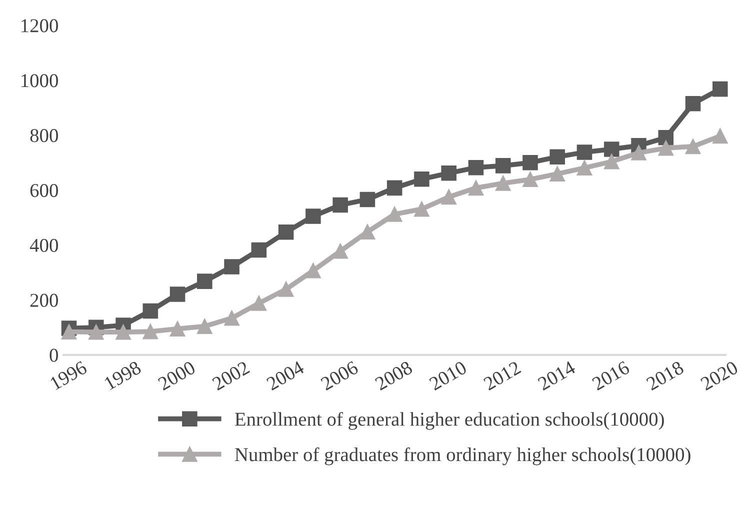  I want to click on x-tick-label: 2002, so click(231, 375).